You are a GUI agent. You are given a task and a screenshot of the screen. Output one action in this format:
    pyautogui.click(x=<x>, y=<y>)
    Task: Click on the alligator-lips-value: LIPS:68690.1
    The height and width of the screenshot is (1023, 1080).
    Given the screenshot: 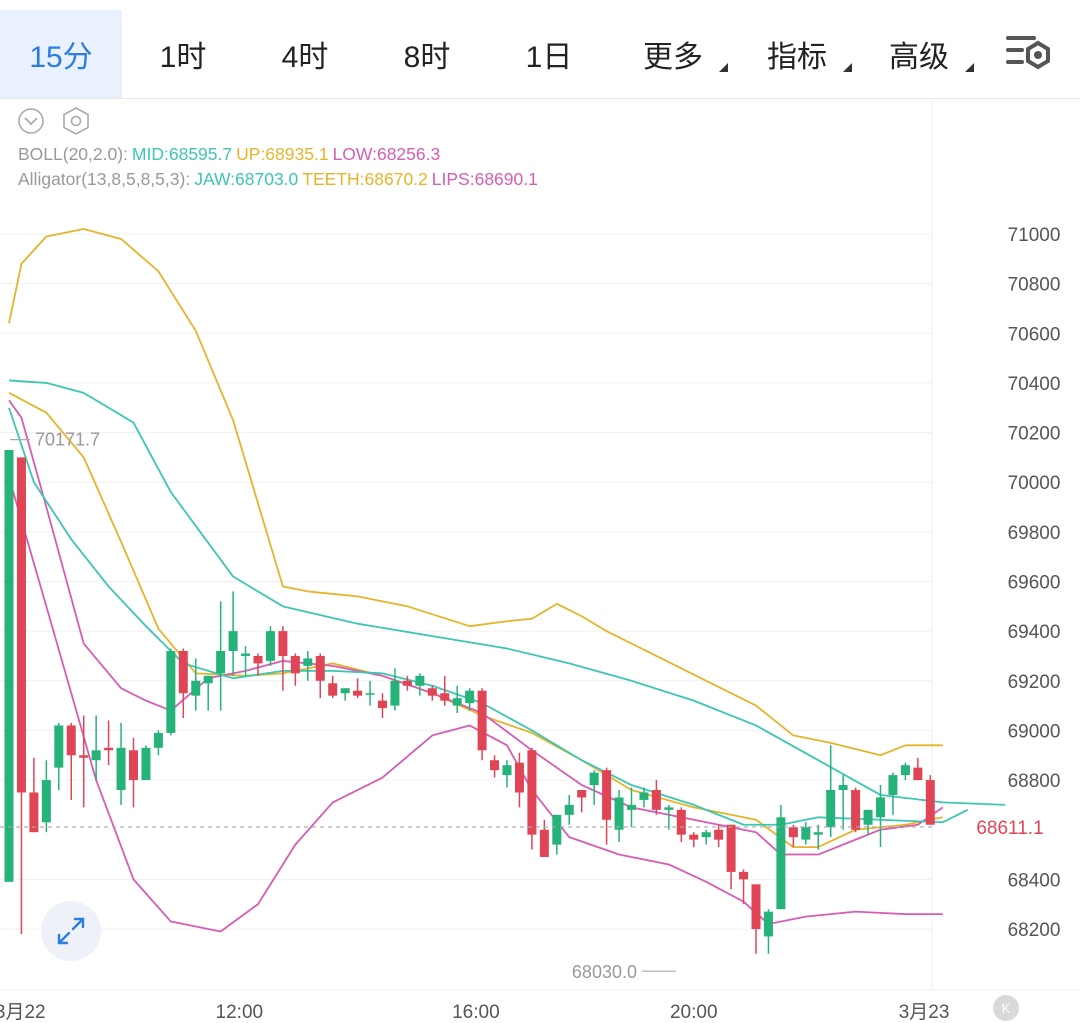 What is the action you would take?
    pyautogui.click(x=484, y=179)
    